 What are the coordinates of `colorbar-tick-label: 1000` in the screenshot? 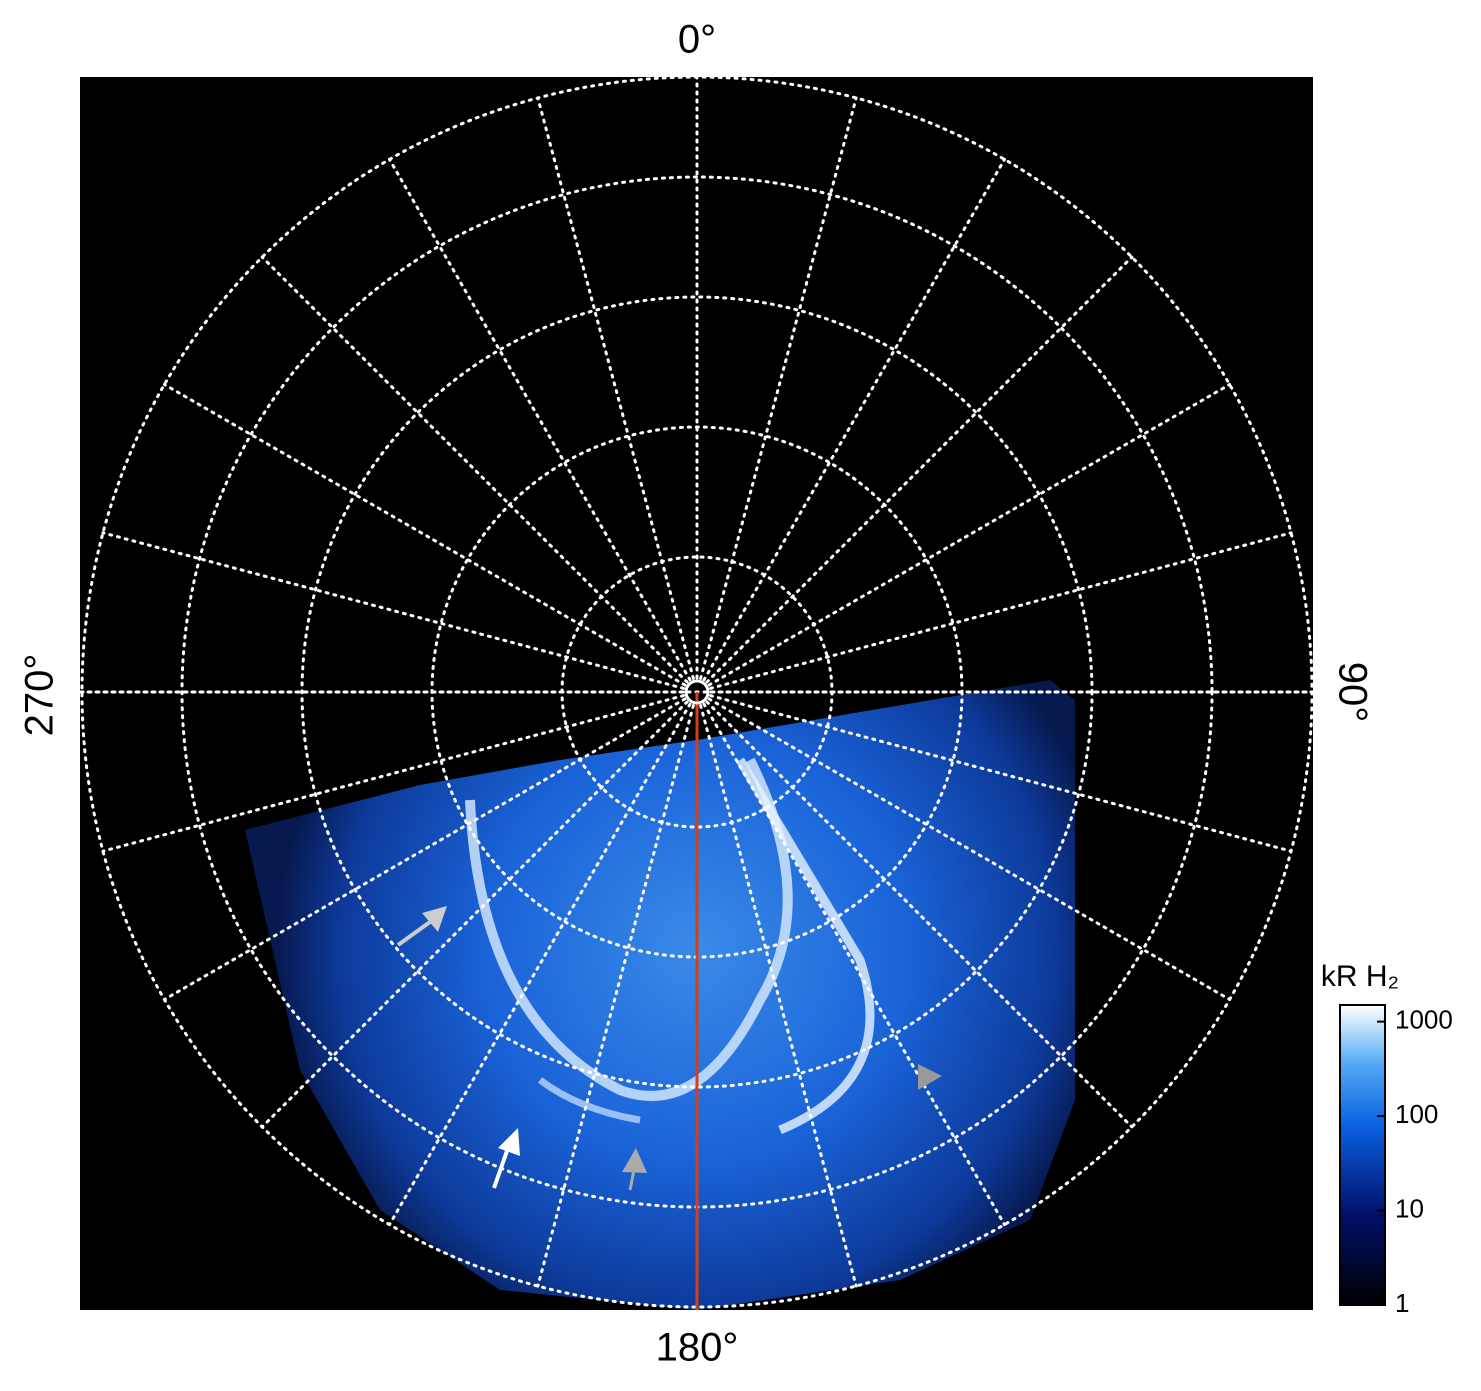 It's located at (1424, 1020).